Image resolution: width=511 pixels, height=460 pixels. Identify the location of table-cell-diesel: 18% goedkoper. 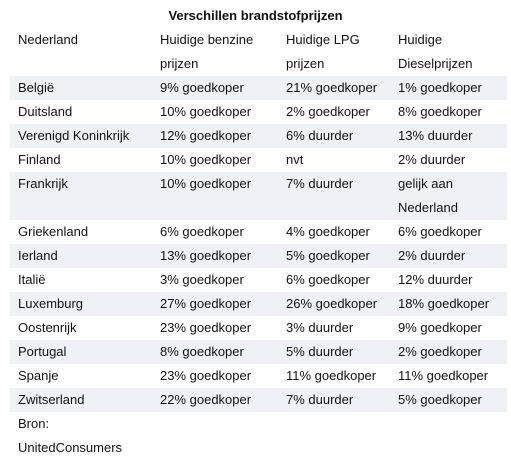
(448, 304).